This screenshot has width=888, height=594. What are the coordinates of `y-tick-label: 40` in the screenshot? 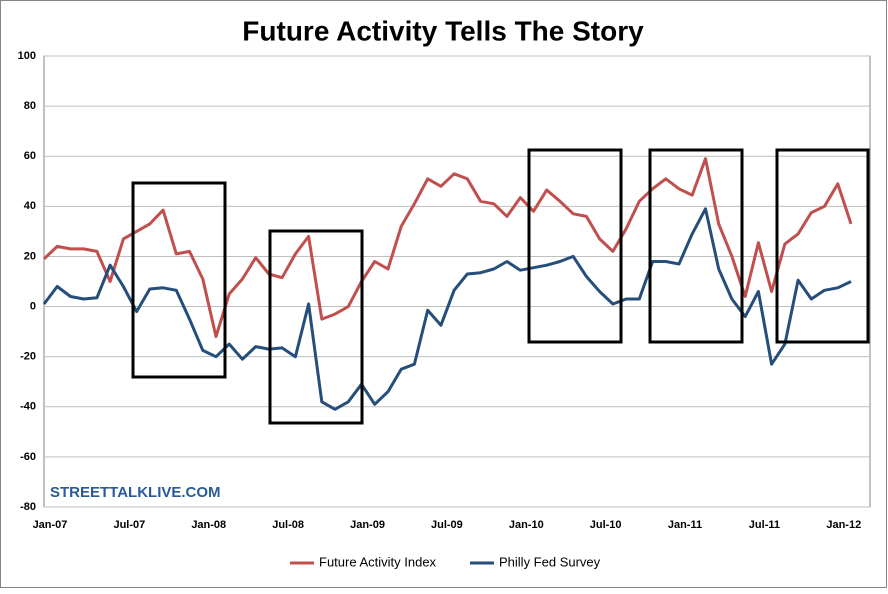 It's located at (30, 206).